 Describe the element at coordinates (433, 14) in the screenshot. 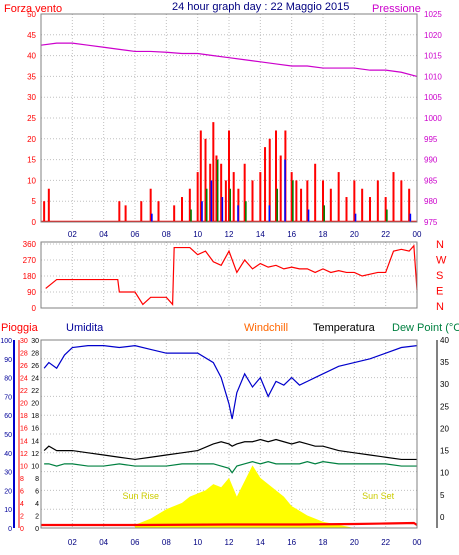

I see `pressure-tick-label: 1025` at that location.